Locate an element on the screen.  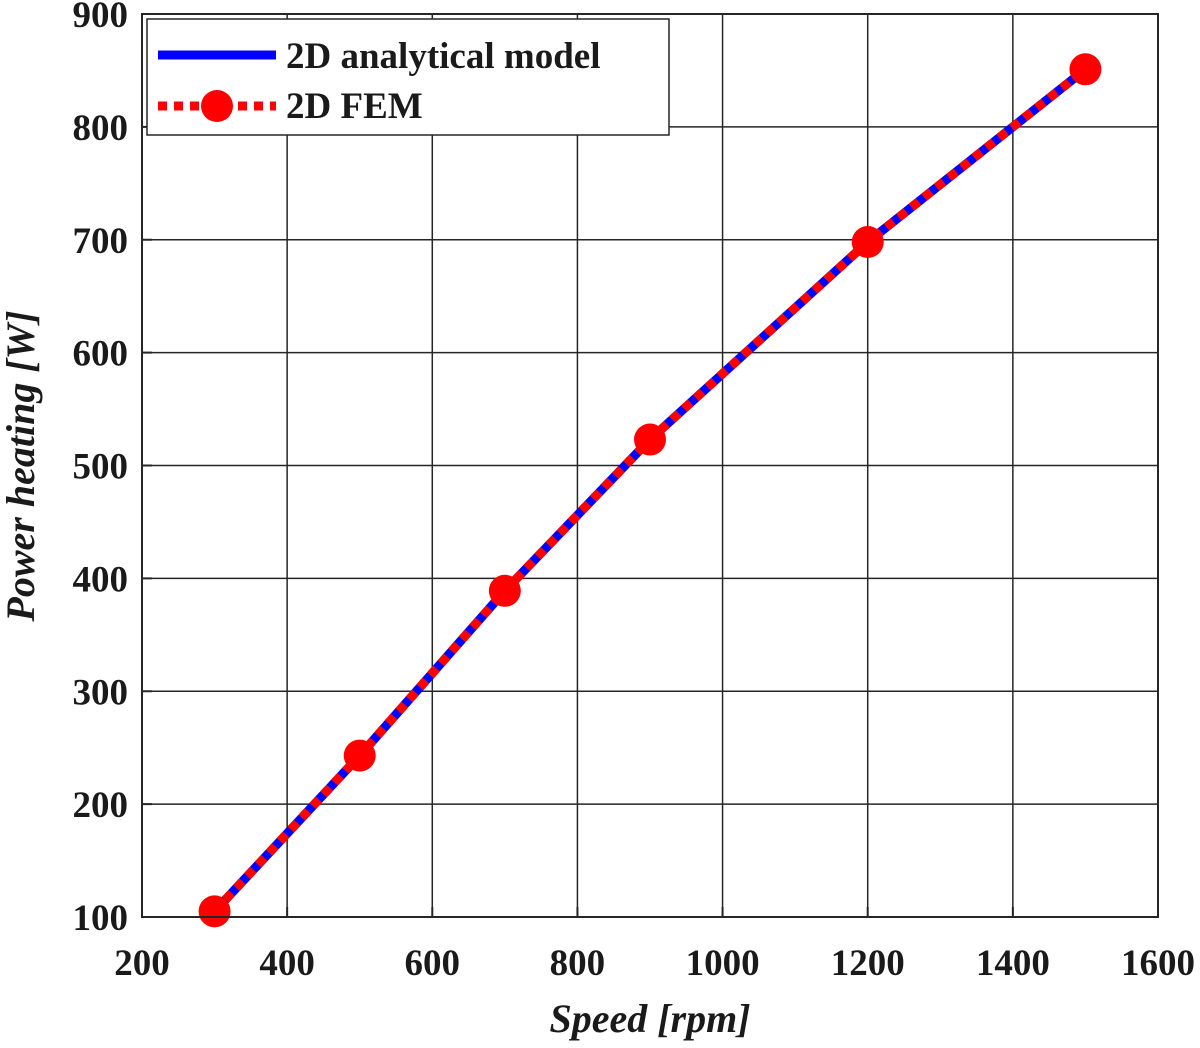
y-tick-label: 700 is located at coordinates (101, 241).